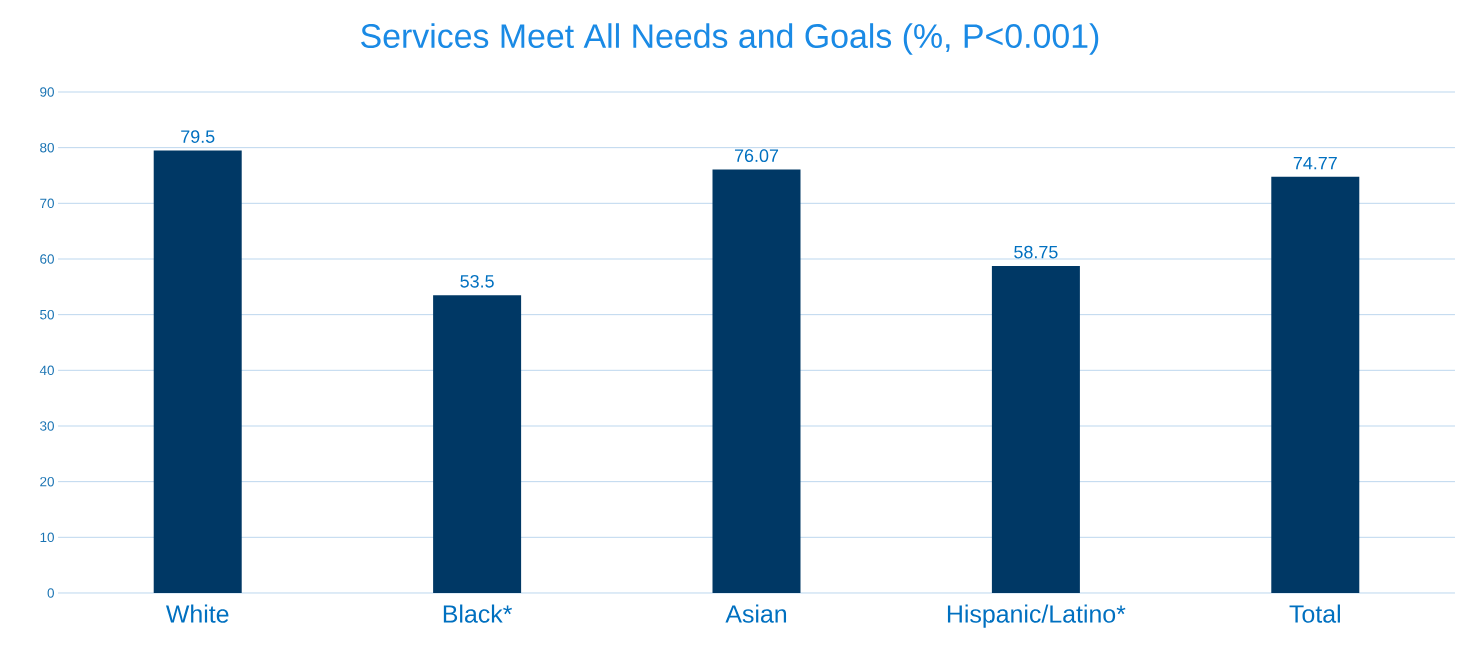 The height and width of the screenshot is (664, 1460). Describe the element at coordinates (1036, 252) in the screenshot. I see `data-label: 58.75` at that location.